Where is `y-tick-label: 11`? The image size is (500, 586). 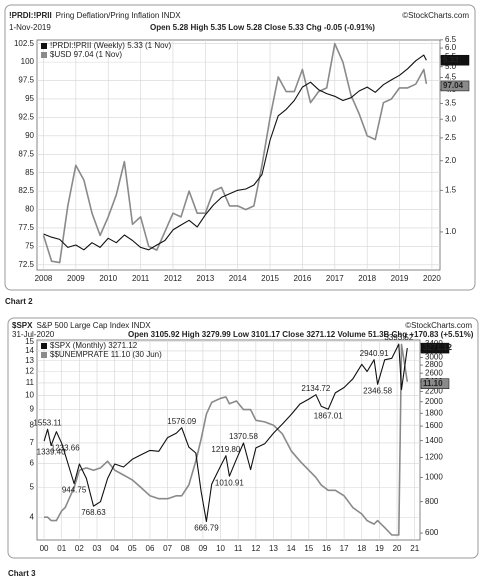 y-tick-label: 11 is located at coordinates (30, 382).